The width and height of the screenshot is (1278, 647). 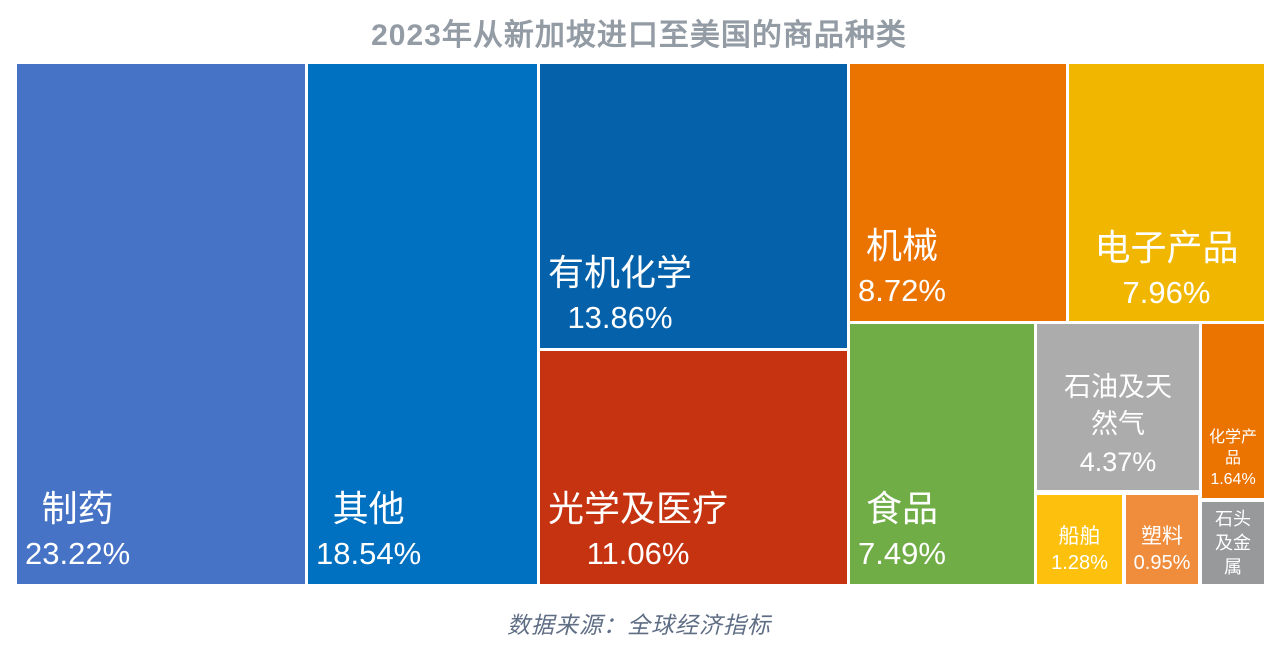 I want to click on tile-value: 7.96%, so click(x=1166, y=292).